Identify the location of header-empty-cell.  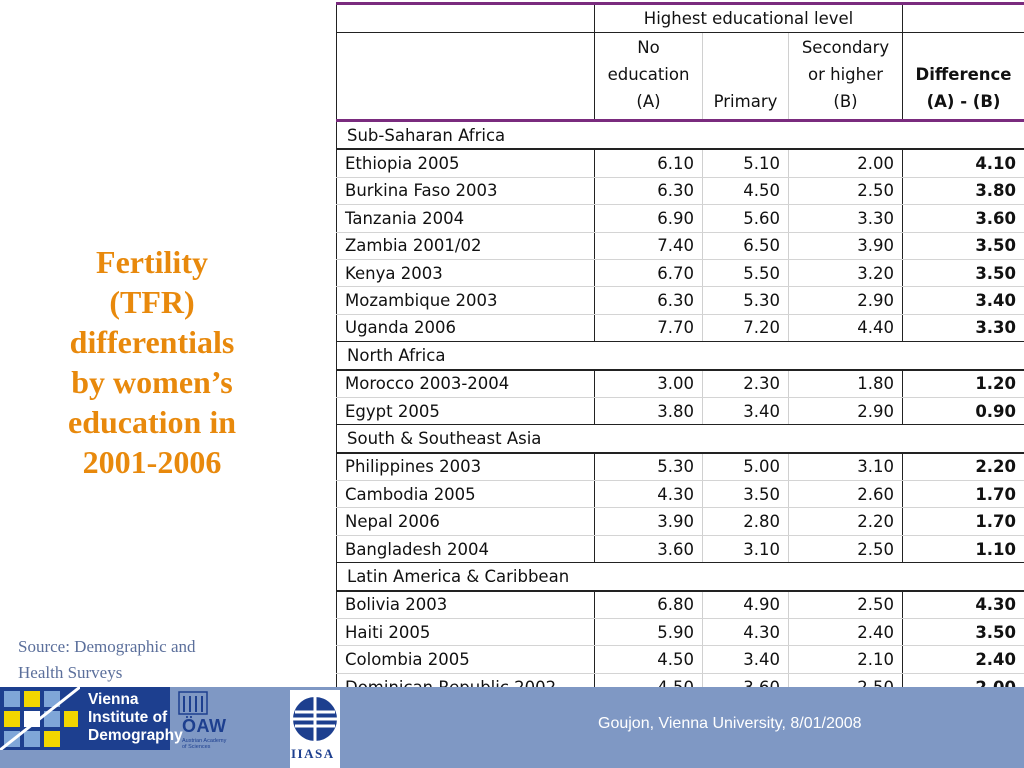
(465, 17).